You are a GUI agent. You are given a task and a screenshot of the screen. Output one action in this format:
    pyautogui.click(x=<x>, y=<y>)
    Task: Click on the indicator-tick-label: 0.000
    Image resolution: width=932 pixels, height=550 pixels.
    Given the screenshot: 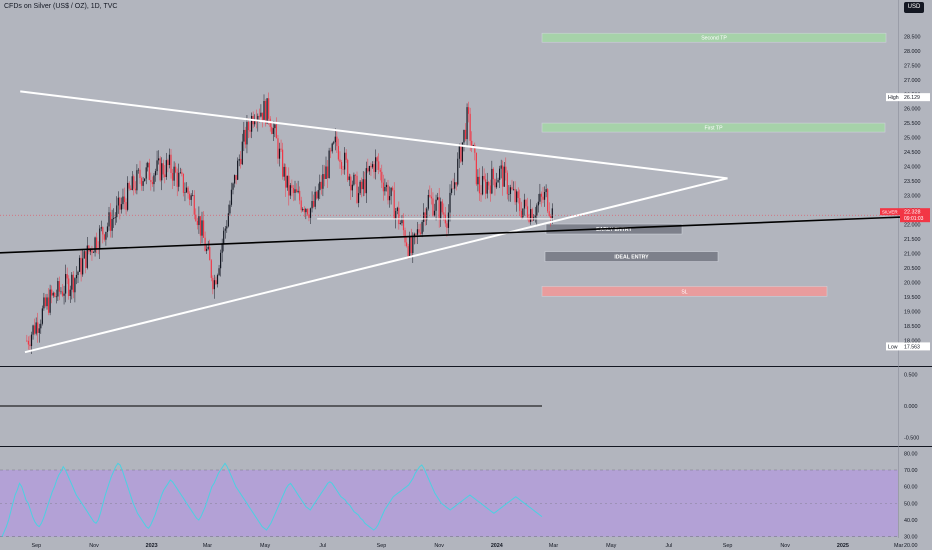 What is the action you would take?
    pyautogui.click(x=911, y=407)
    